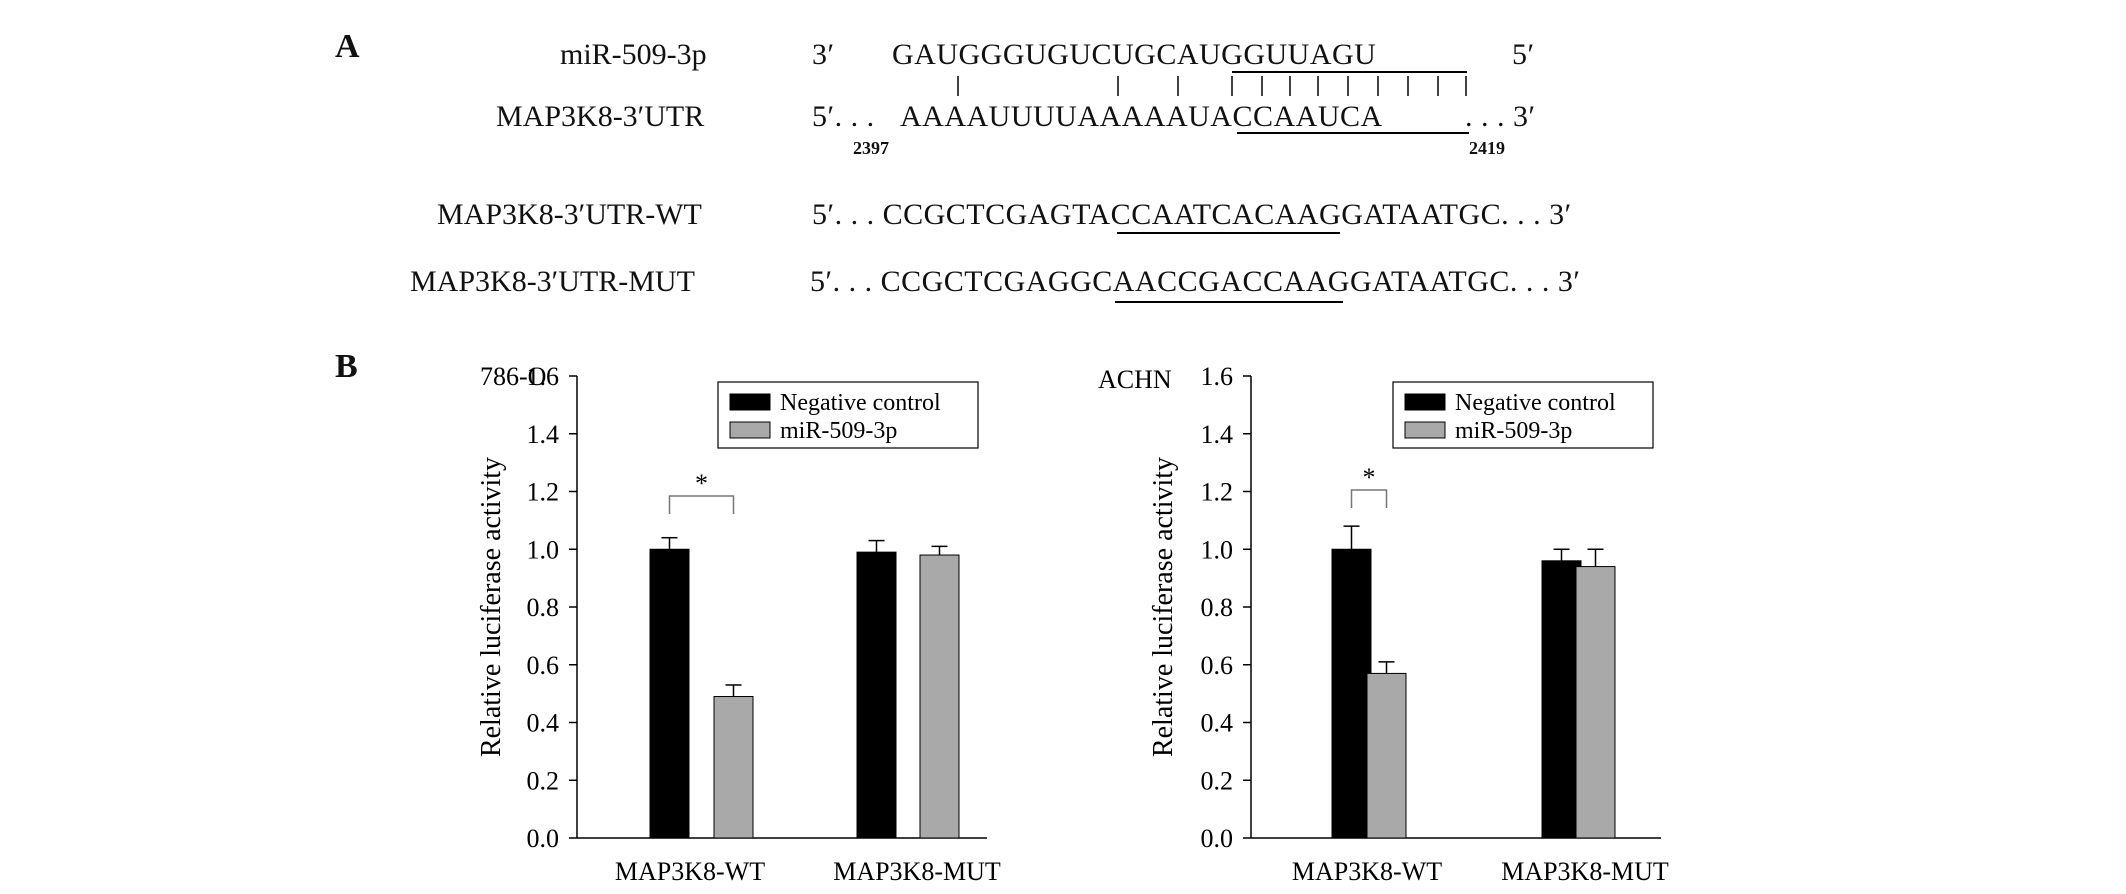 The height and width of the screenshot is (894, 2126). I want to click on utr-end-position: 2419, so click(1487, 148).